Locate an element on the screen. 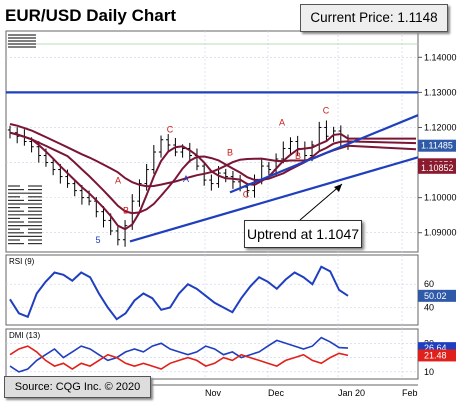 This screenshot has height=403, width=457. dmi-panel-title: DMI (13) is located at coordinates (24, 335).